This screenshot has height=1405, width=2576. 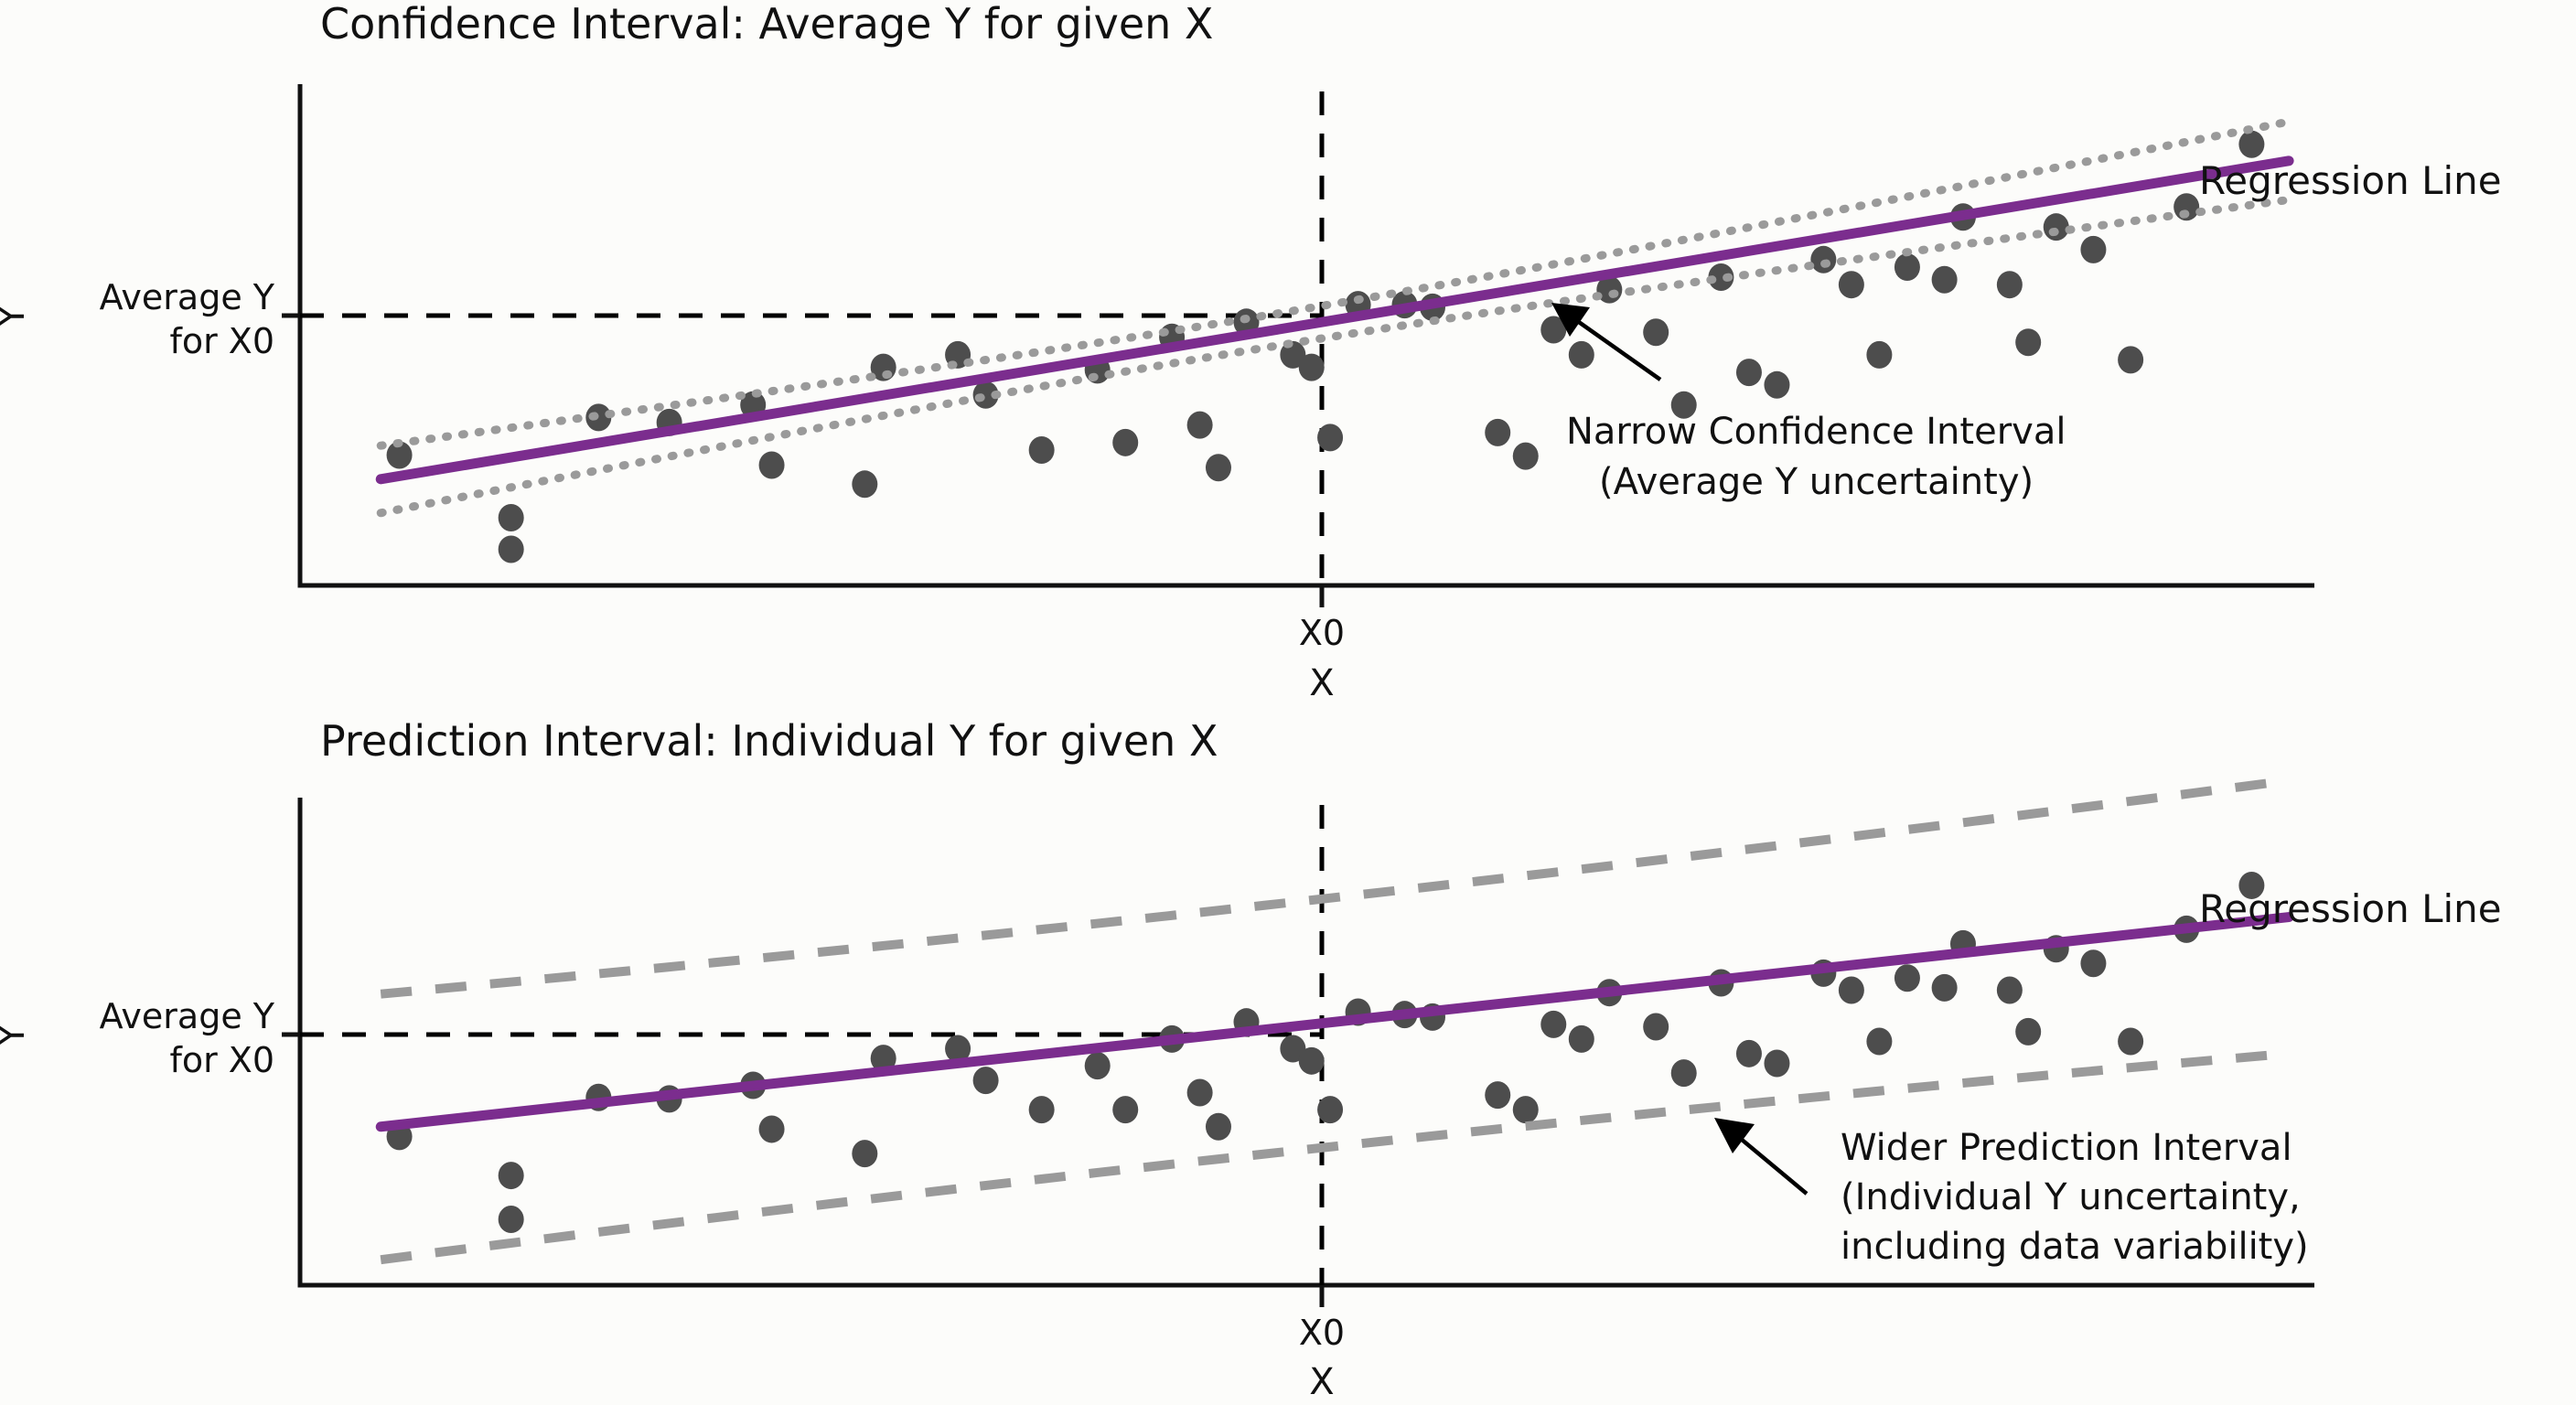 What do you see at coordinates (221, 341) in the screenshot?
I see `top-y-ticklabel-line2: for X0` at bounding box center [221, 341].